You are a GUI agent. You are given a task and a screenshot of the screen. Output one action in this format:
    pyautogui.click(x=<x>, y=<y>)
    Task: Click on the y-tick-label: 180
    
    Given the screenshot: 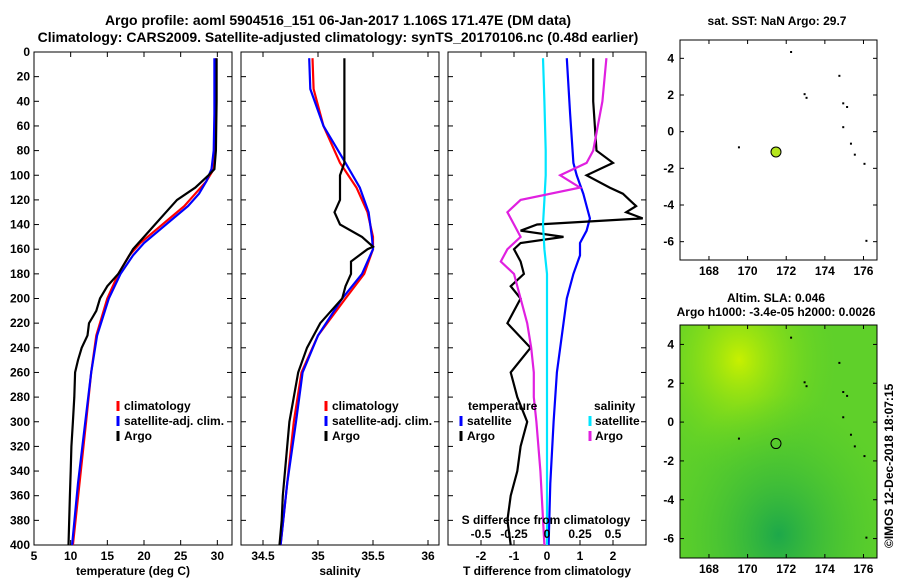 What is the action you would take?
    pyautogui.click(x=20, y=274)
    